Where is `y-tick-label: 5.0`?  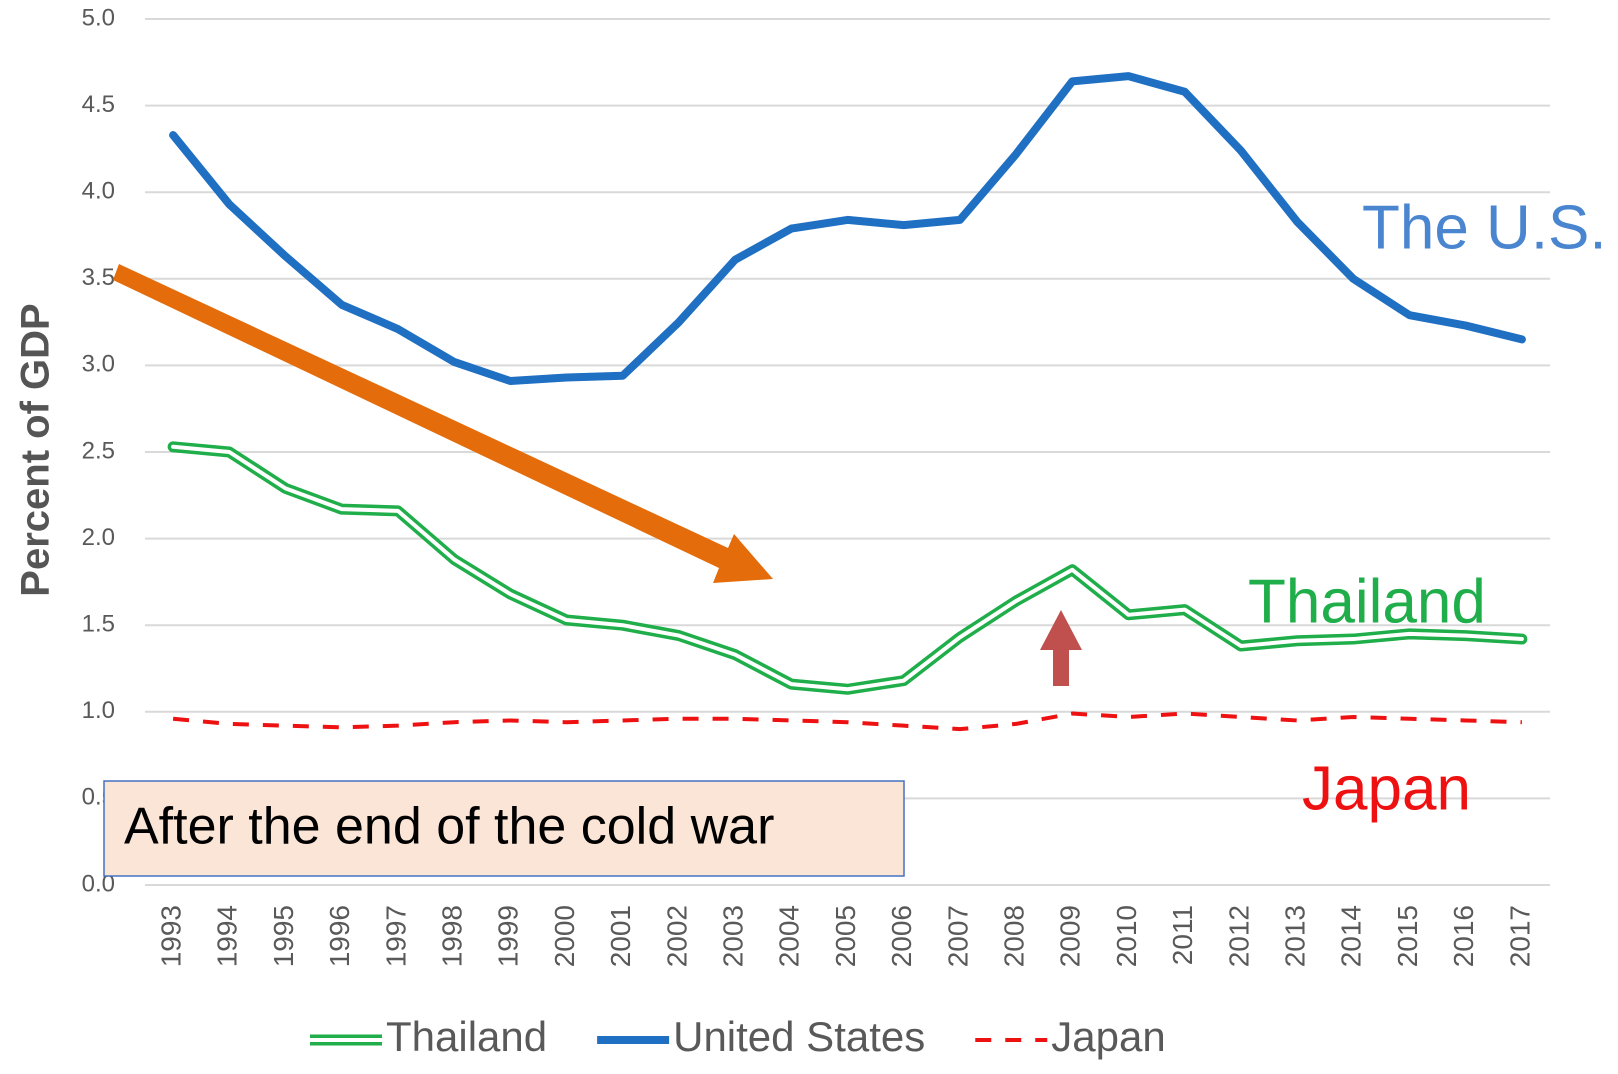 y-tick-label: 5.0 is located at coordinates (98, 17).